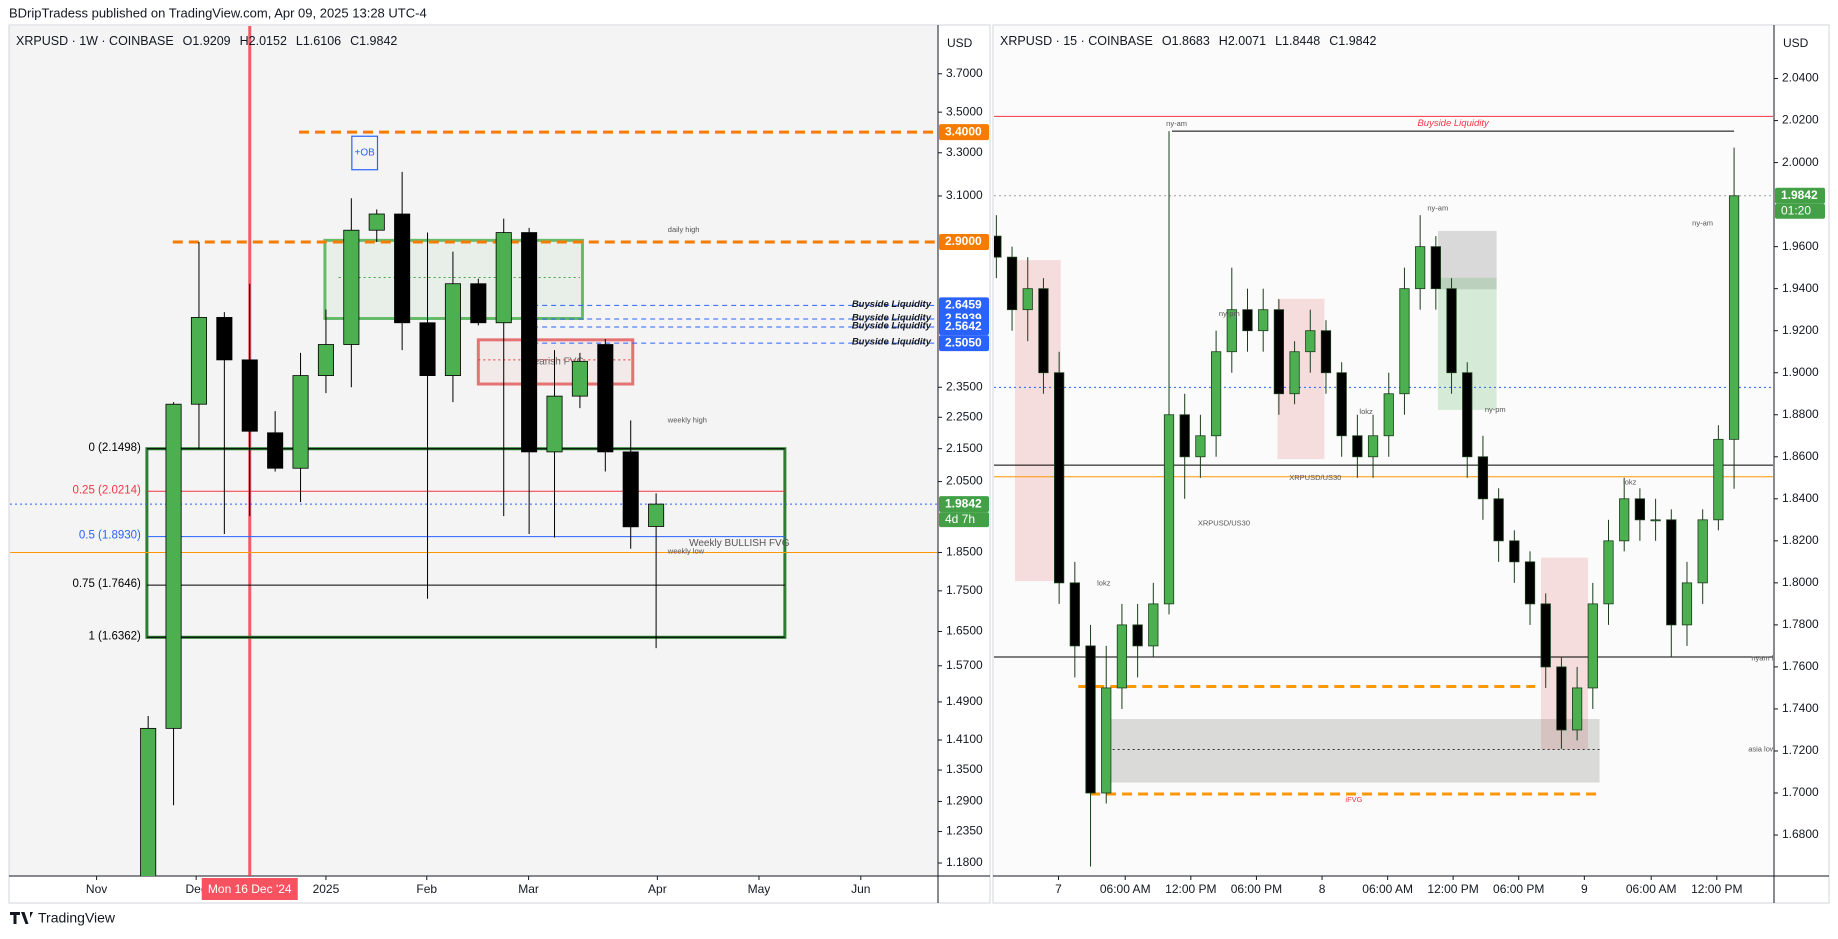 This screenshot has height=939, width=1838. Describe the element at coordinates (1800, 834) in the screenshot. I see `y-tick-label: 1.6800` at that location.